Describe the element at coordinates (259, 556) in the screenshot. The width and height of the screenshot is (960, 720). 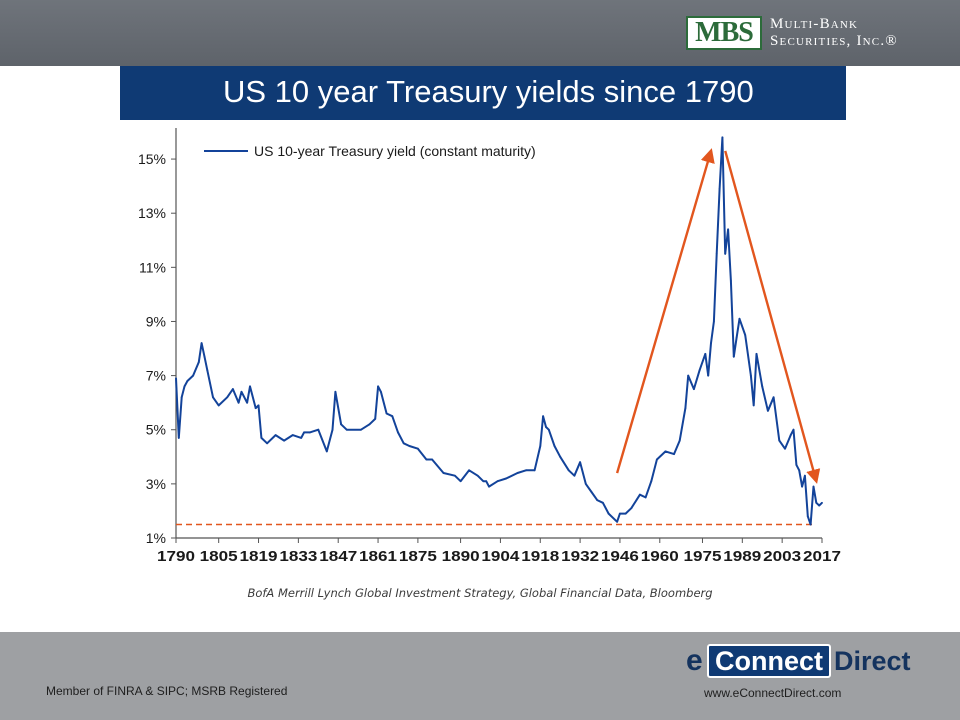
I see `x-tick-label: 1819` at that location.